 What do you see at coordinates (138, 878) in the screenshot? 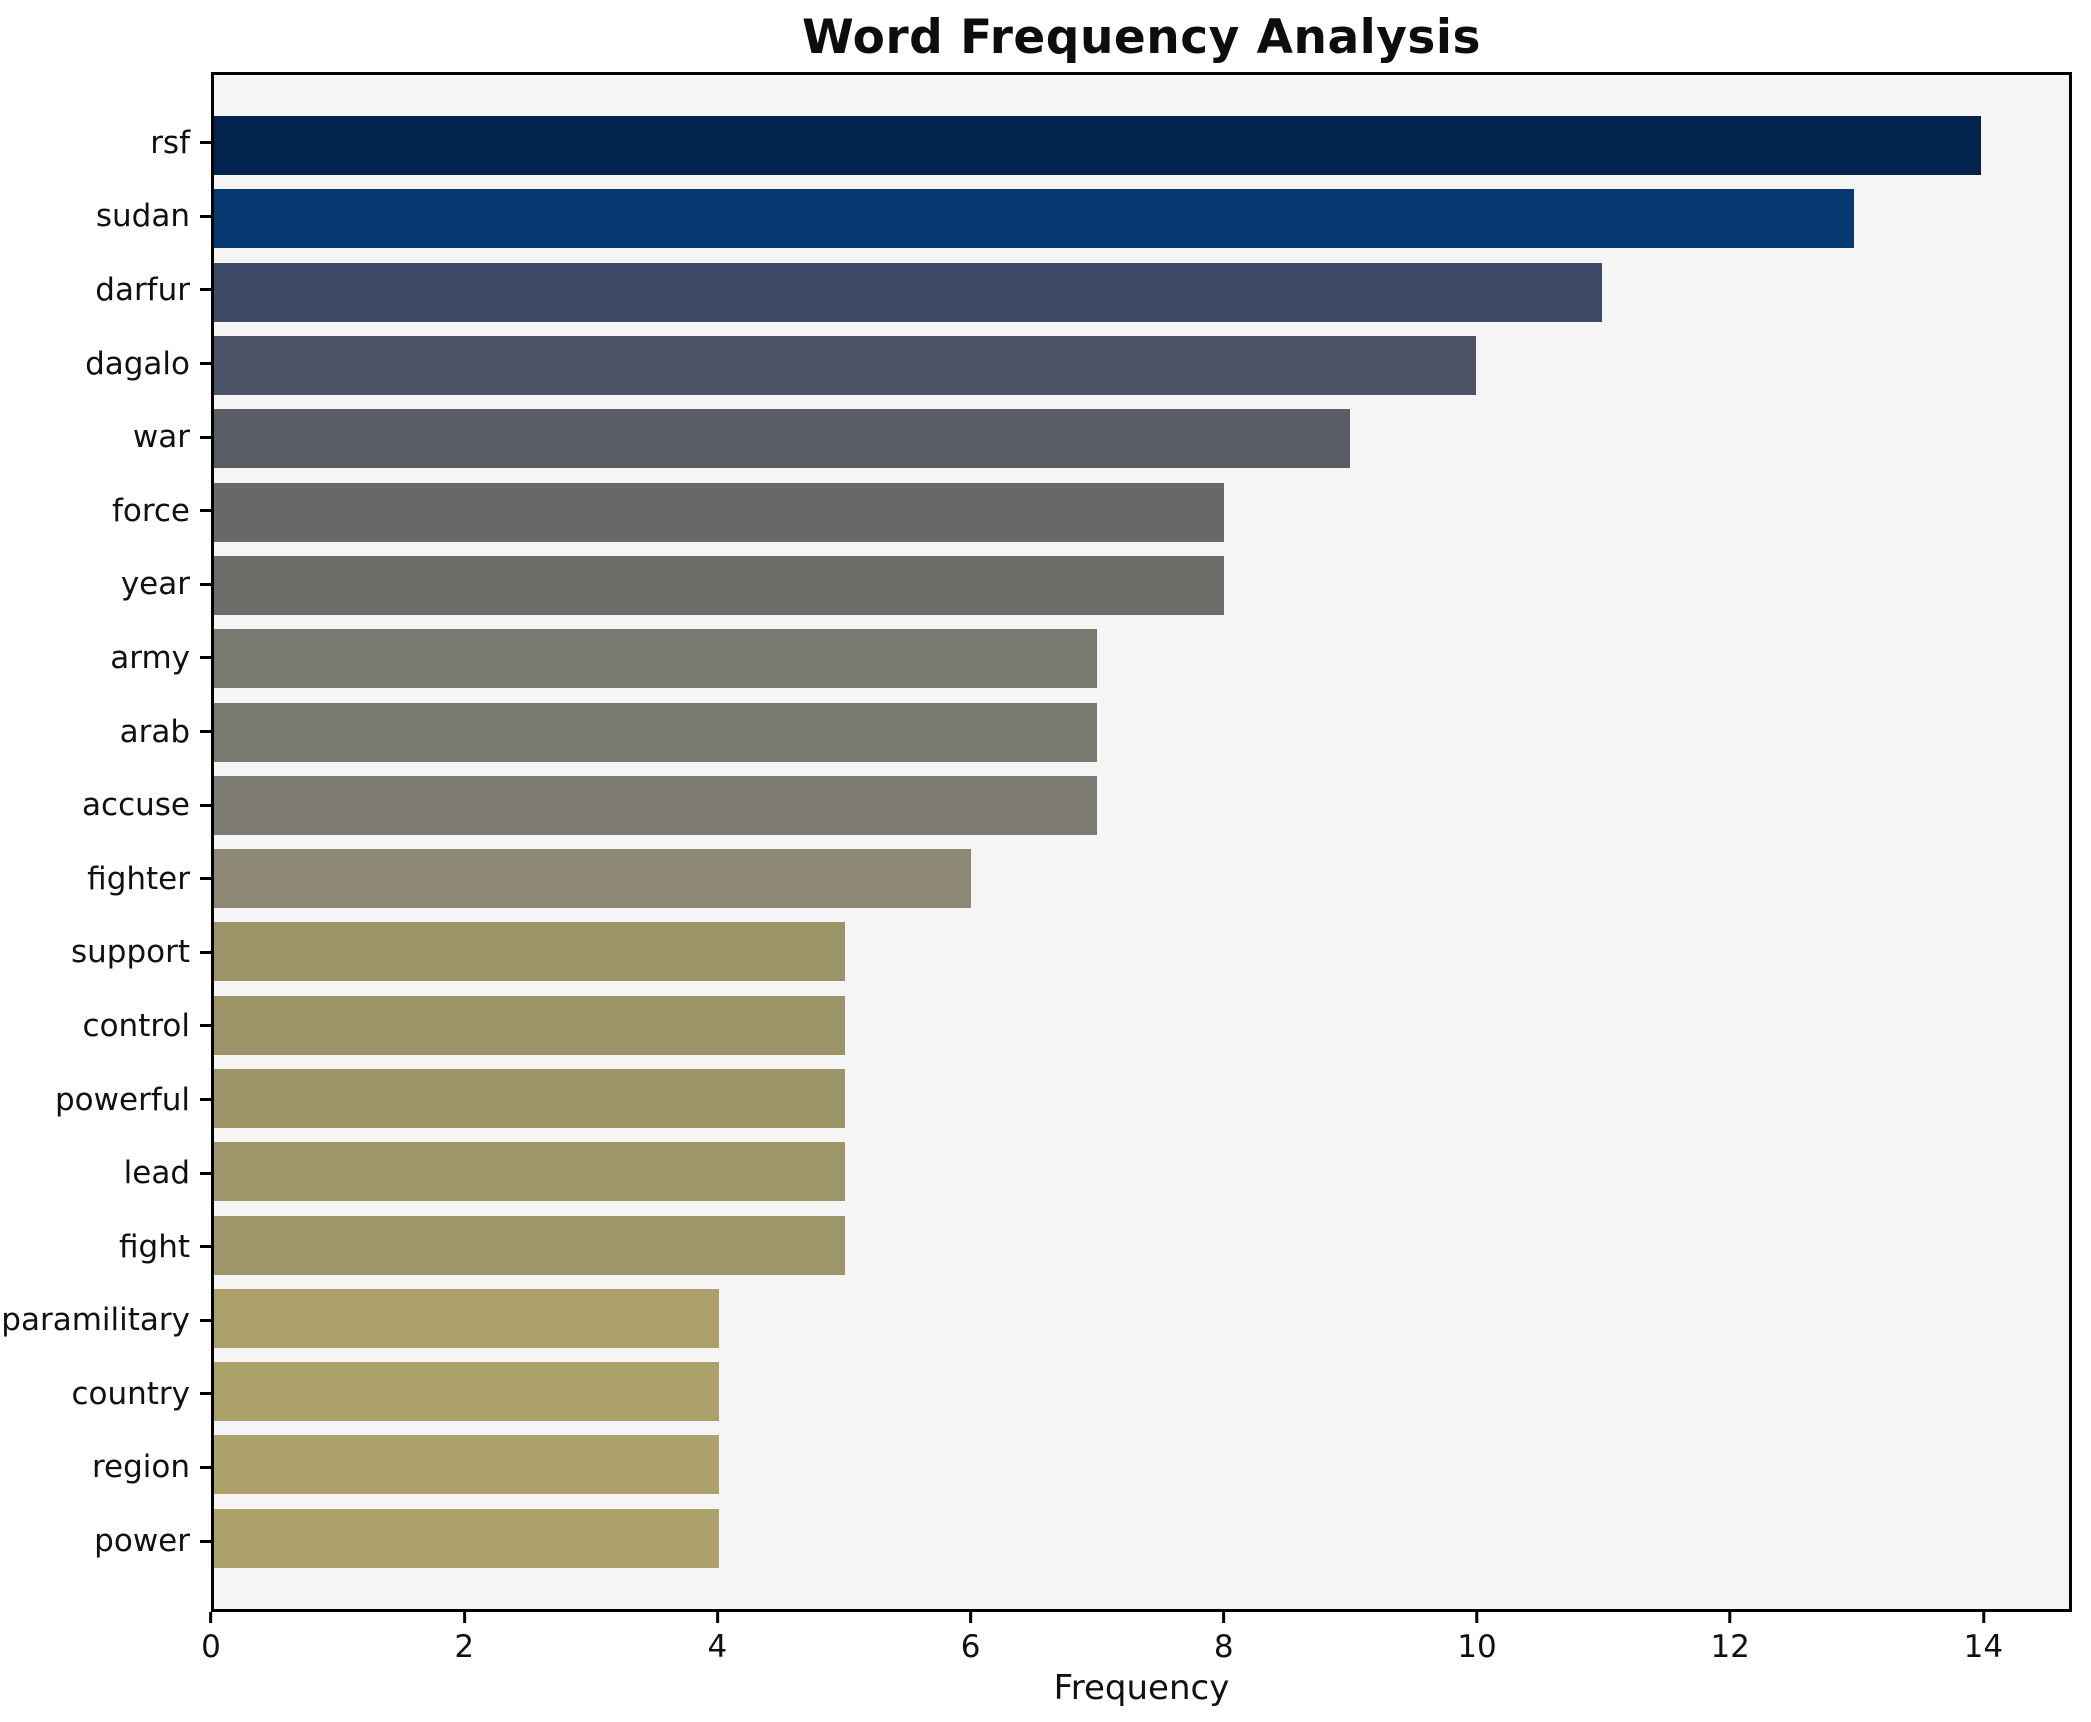
I see `y-tick-label-fighter: fighter` at bounding box center [138, 878].